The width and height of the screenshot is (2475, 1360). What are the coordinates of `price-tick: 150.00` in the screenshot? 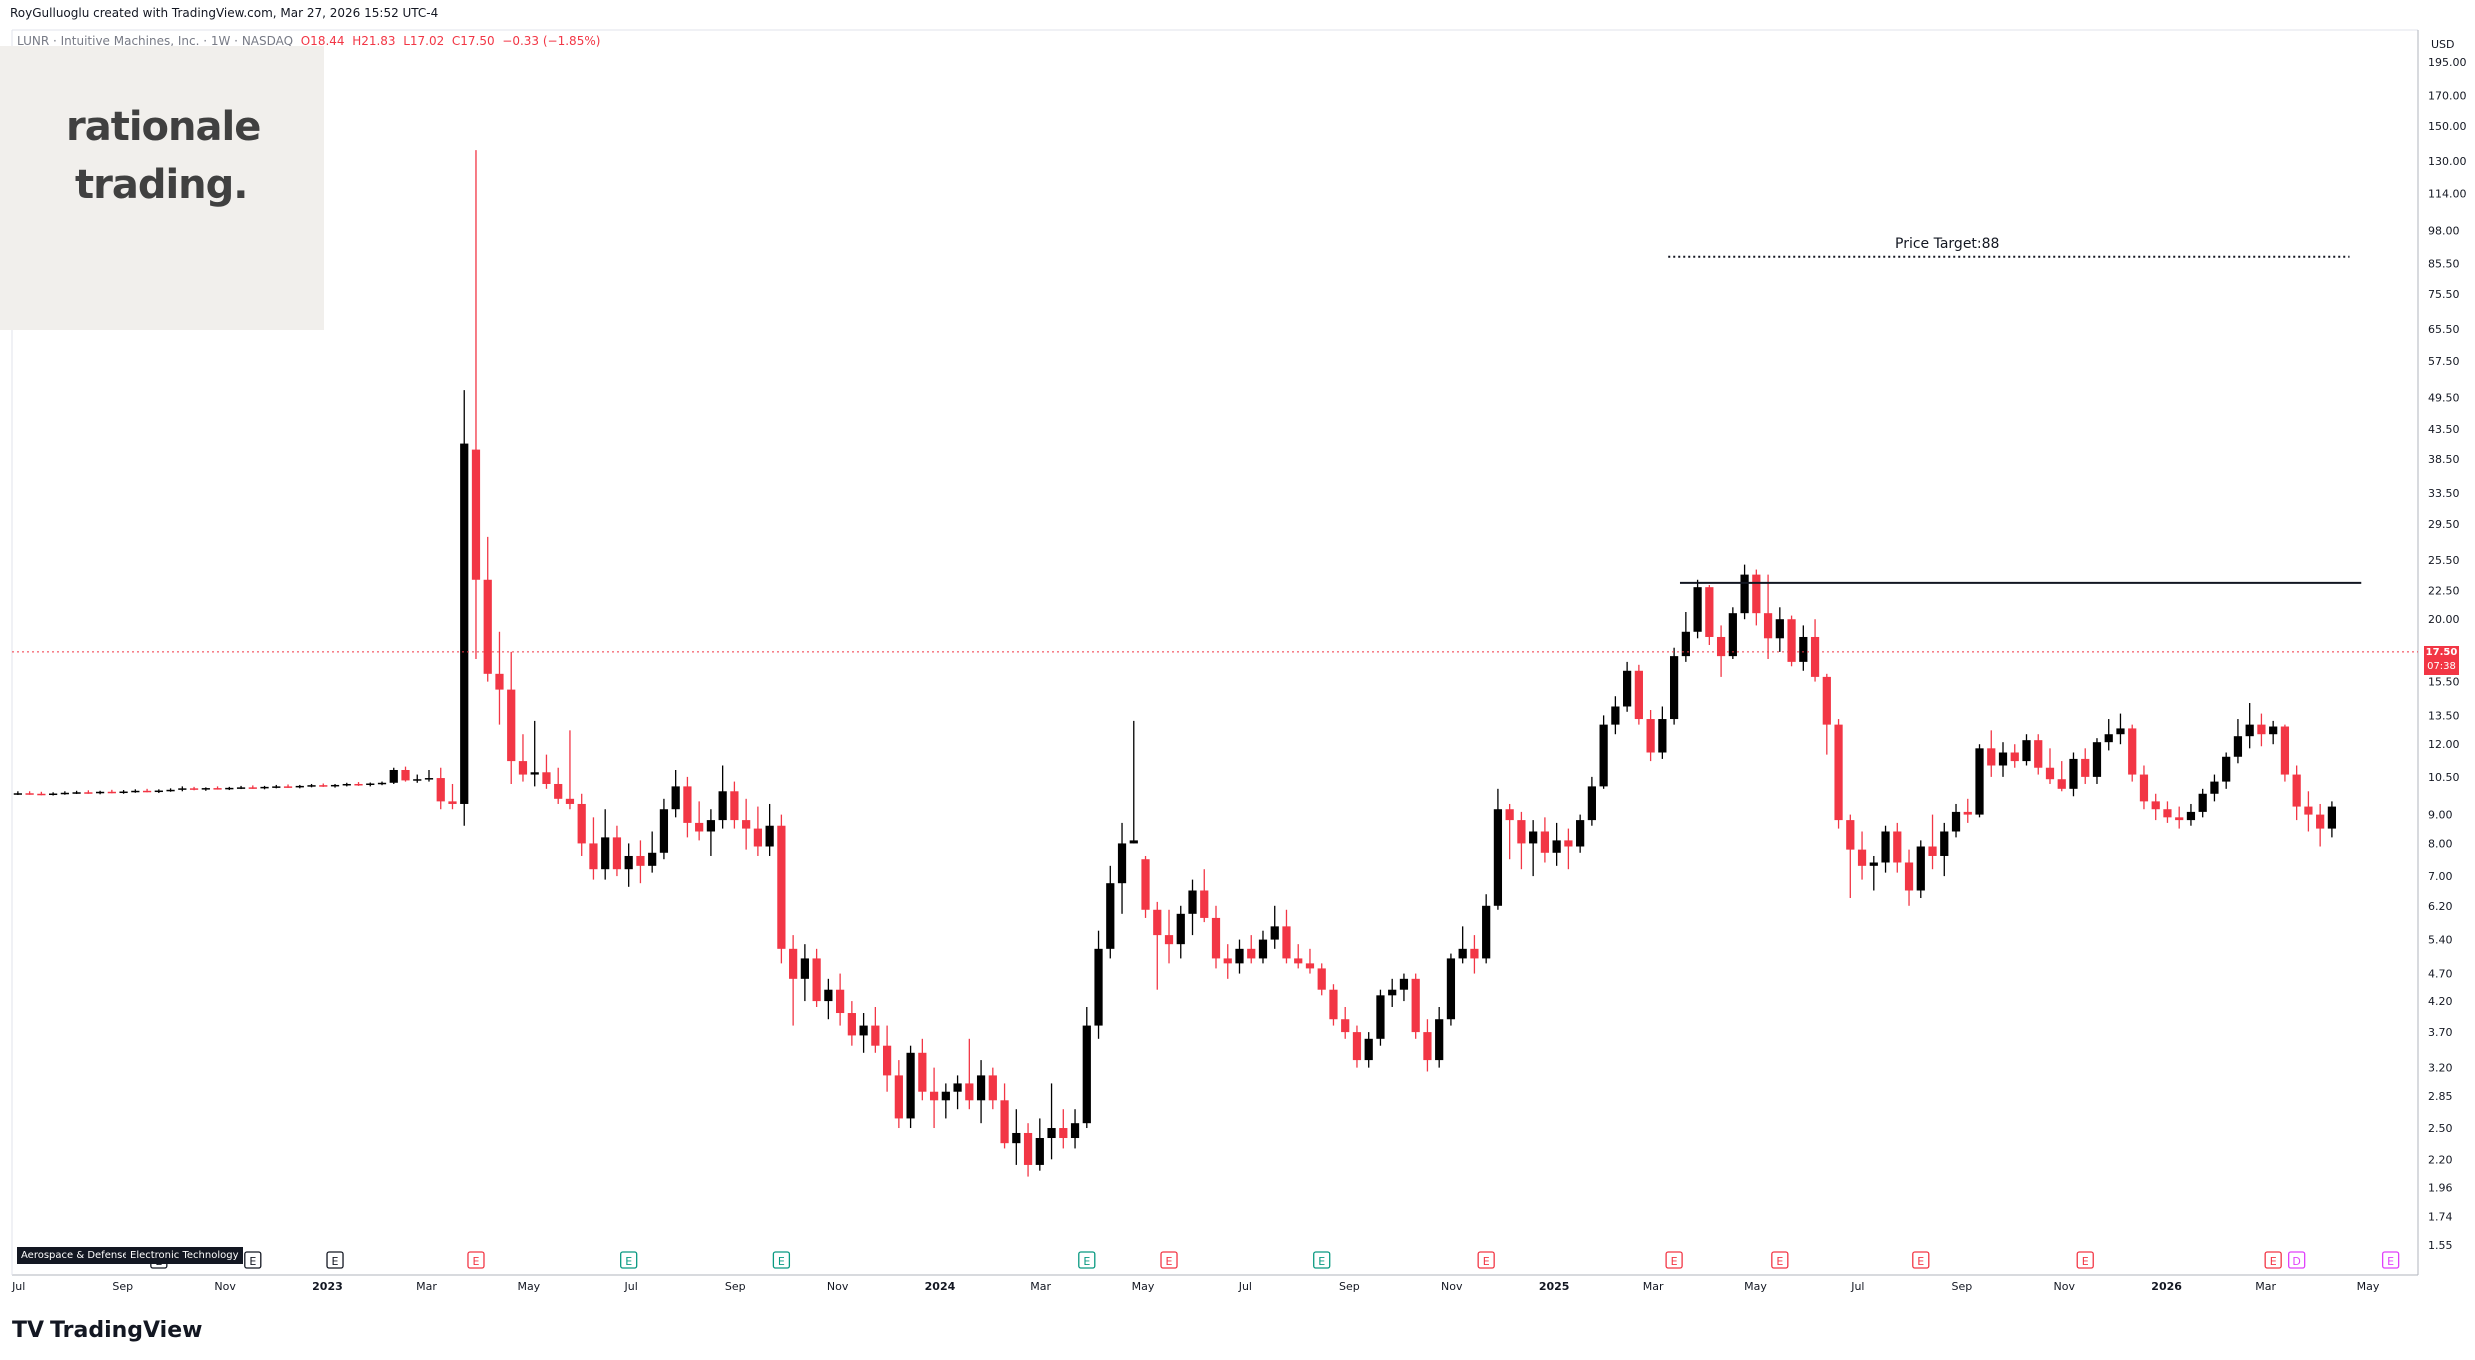 It's located at (2447, 126).